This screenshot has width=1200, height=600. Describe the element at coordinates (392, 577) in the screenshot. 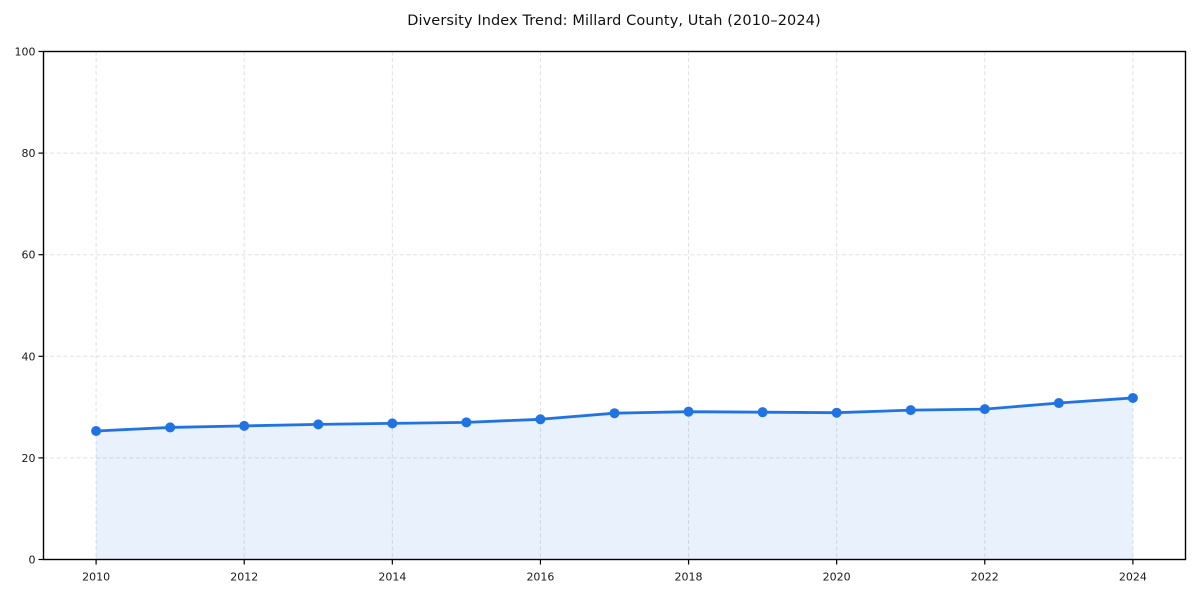

I see `x-tick-label: 2014` at that location.